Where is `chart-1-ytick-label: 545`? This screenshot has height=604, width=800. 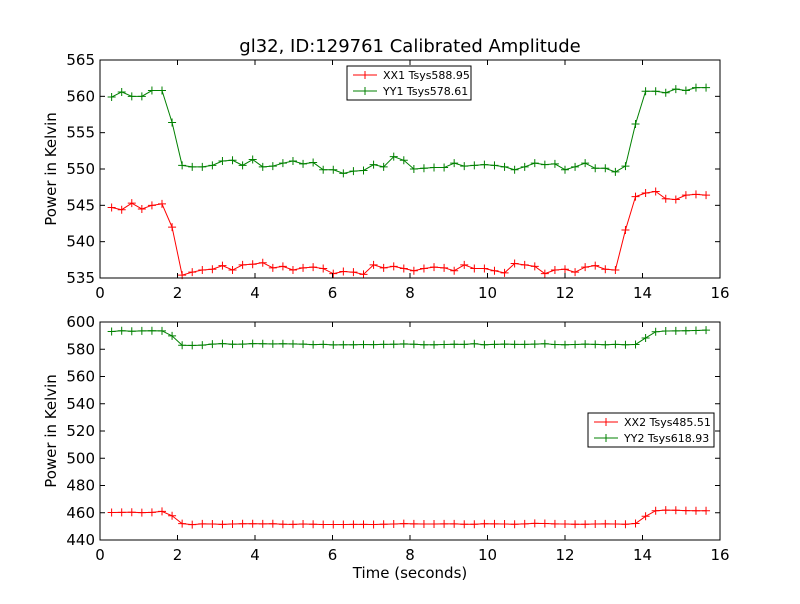
chart-1-ytick-label: 545 is located at coordinates (80, 205).